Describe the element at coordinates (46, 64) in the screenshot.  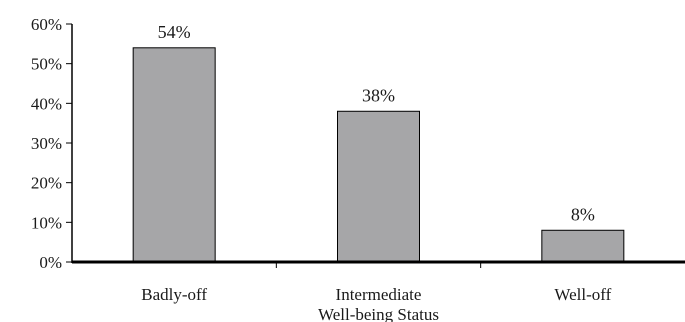
I see `y-tick-label: 50%` at that location.